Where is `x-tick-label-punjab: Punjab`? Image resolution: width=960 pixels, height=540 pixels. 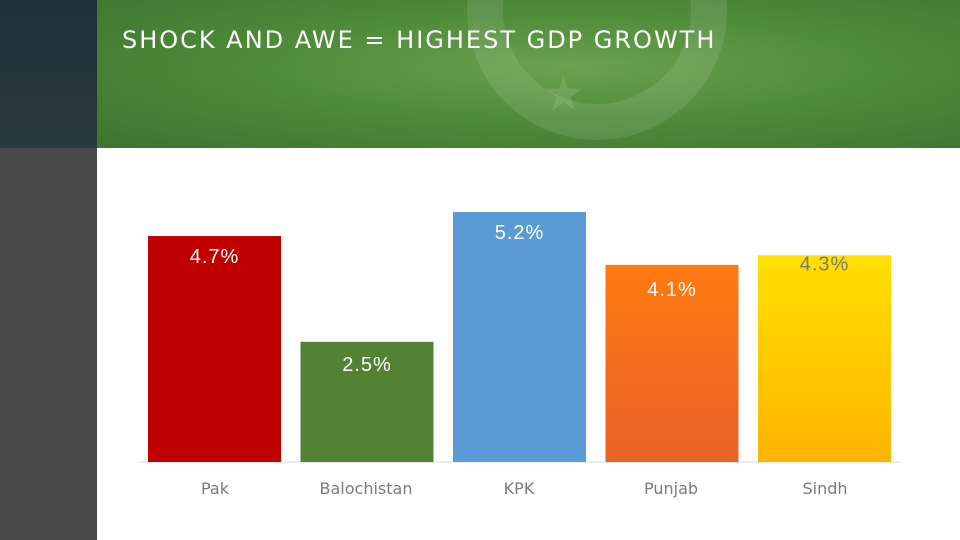
x-tick-label-punjab: Punjab is located at coordinates (671, 488).